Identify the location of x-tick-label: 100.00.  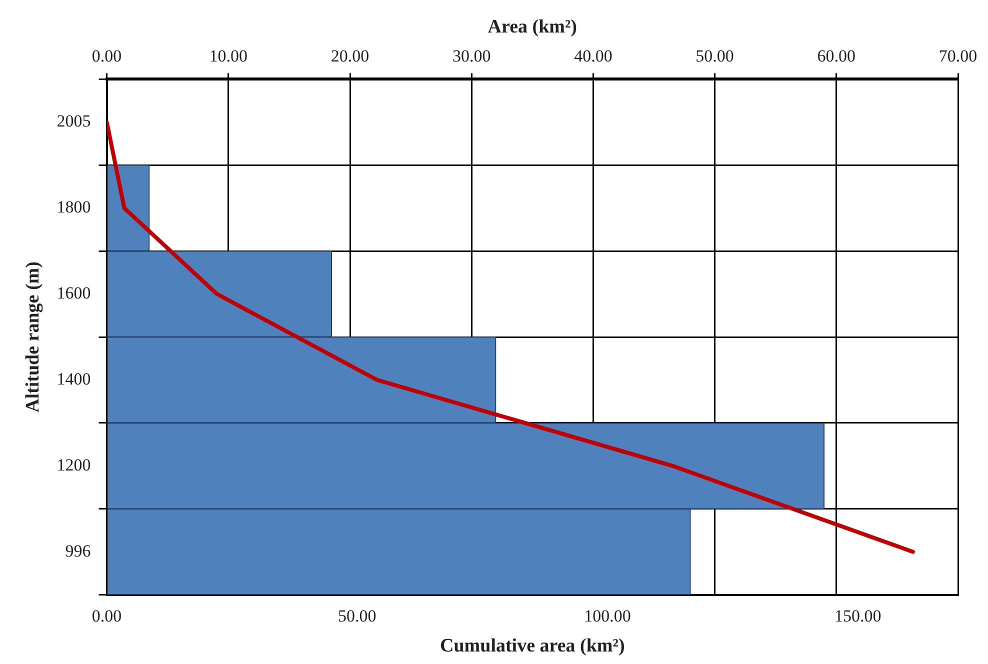
(607, 616).